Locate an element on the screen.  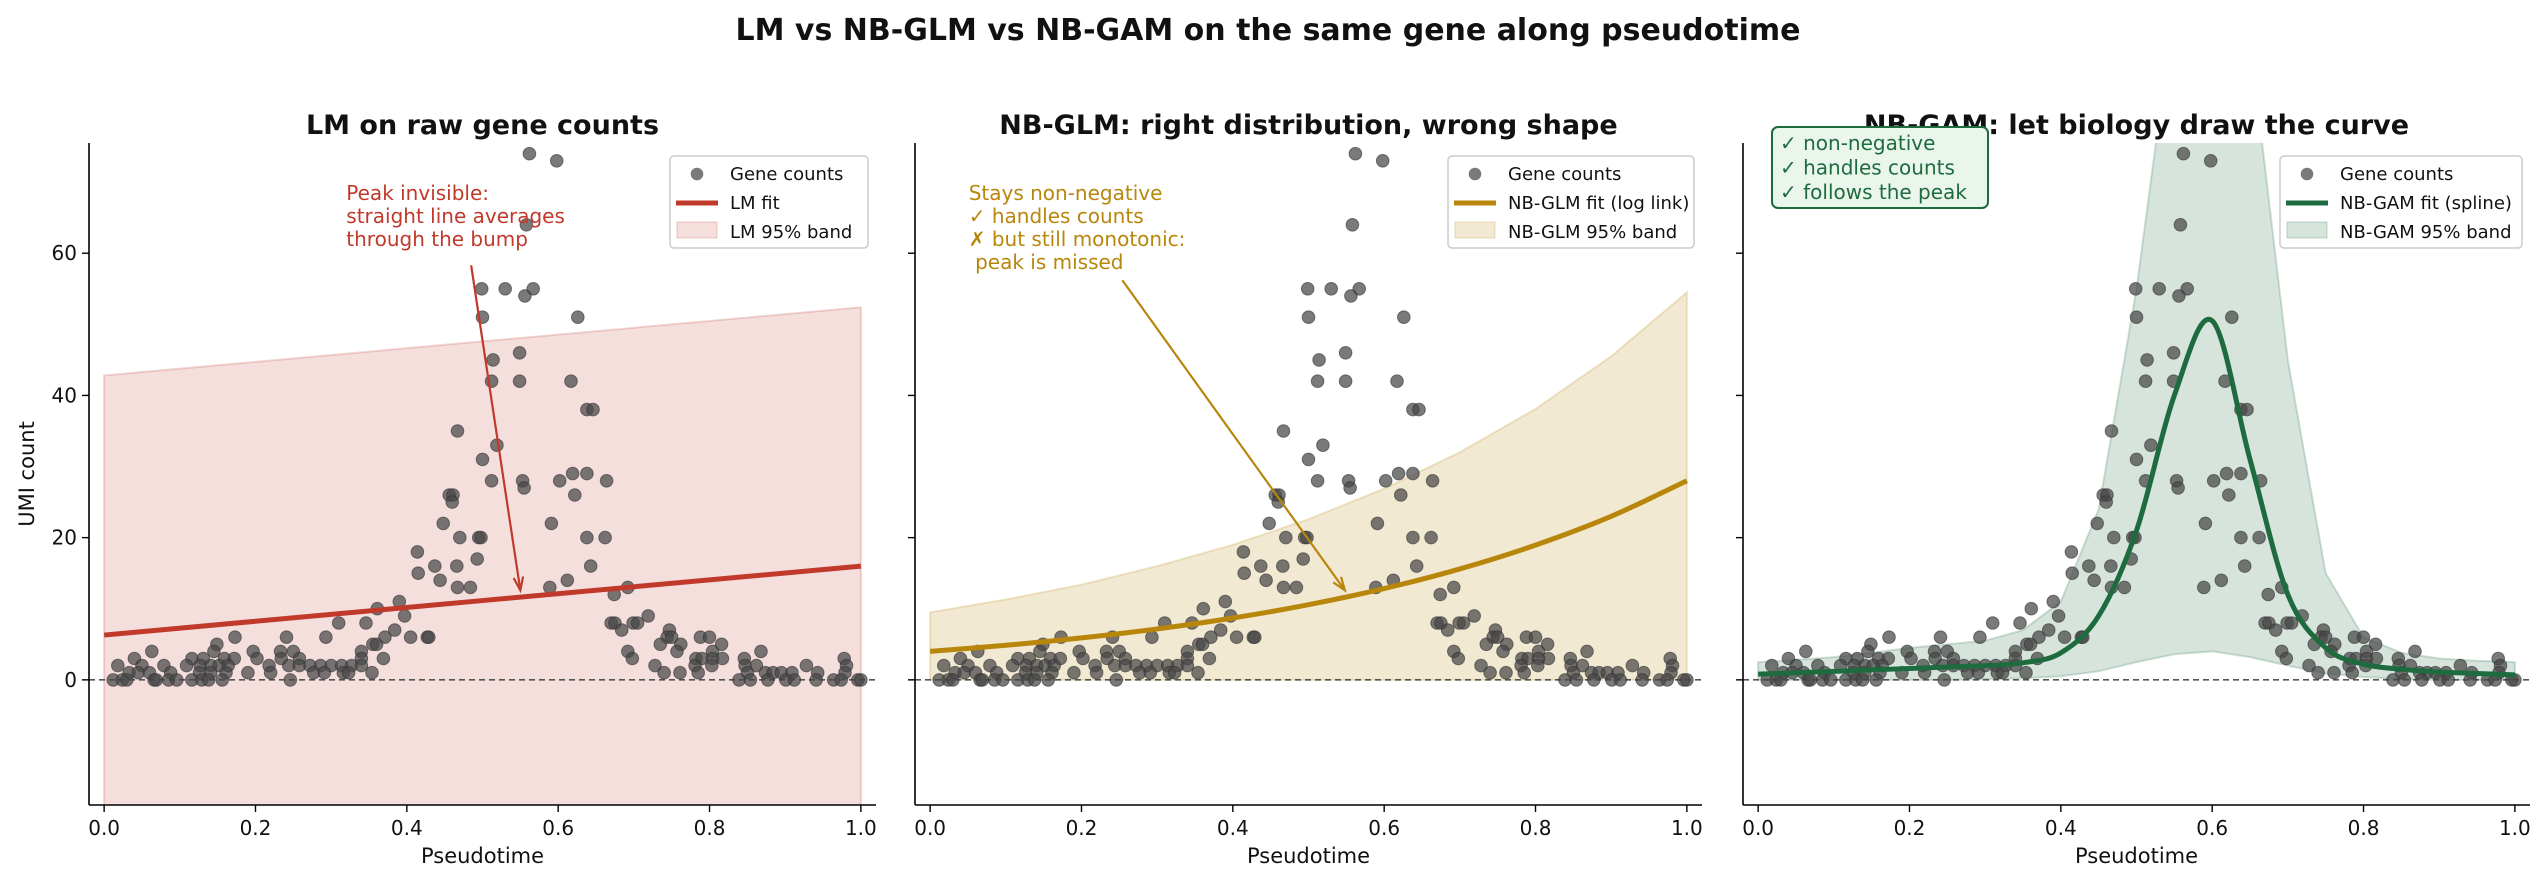
confidence-band is located at coordinates (1308, 485).